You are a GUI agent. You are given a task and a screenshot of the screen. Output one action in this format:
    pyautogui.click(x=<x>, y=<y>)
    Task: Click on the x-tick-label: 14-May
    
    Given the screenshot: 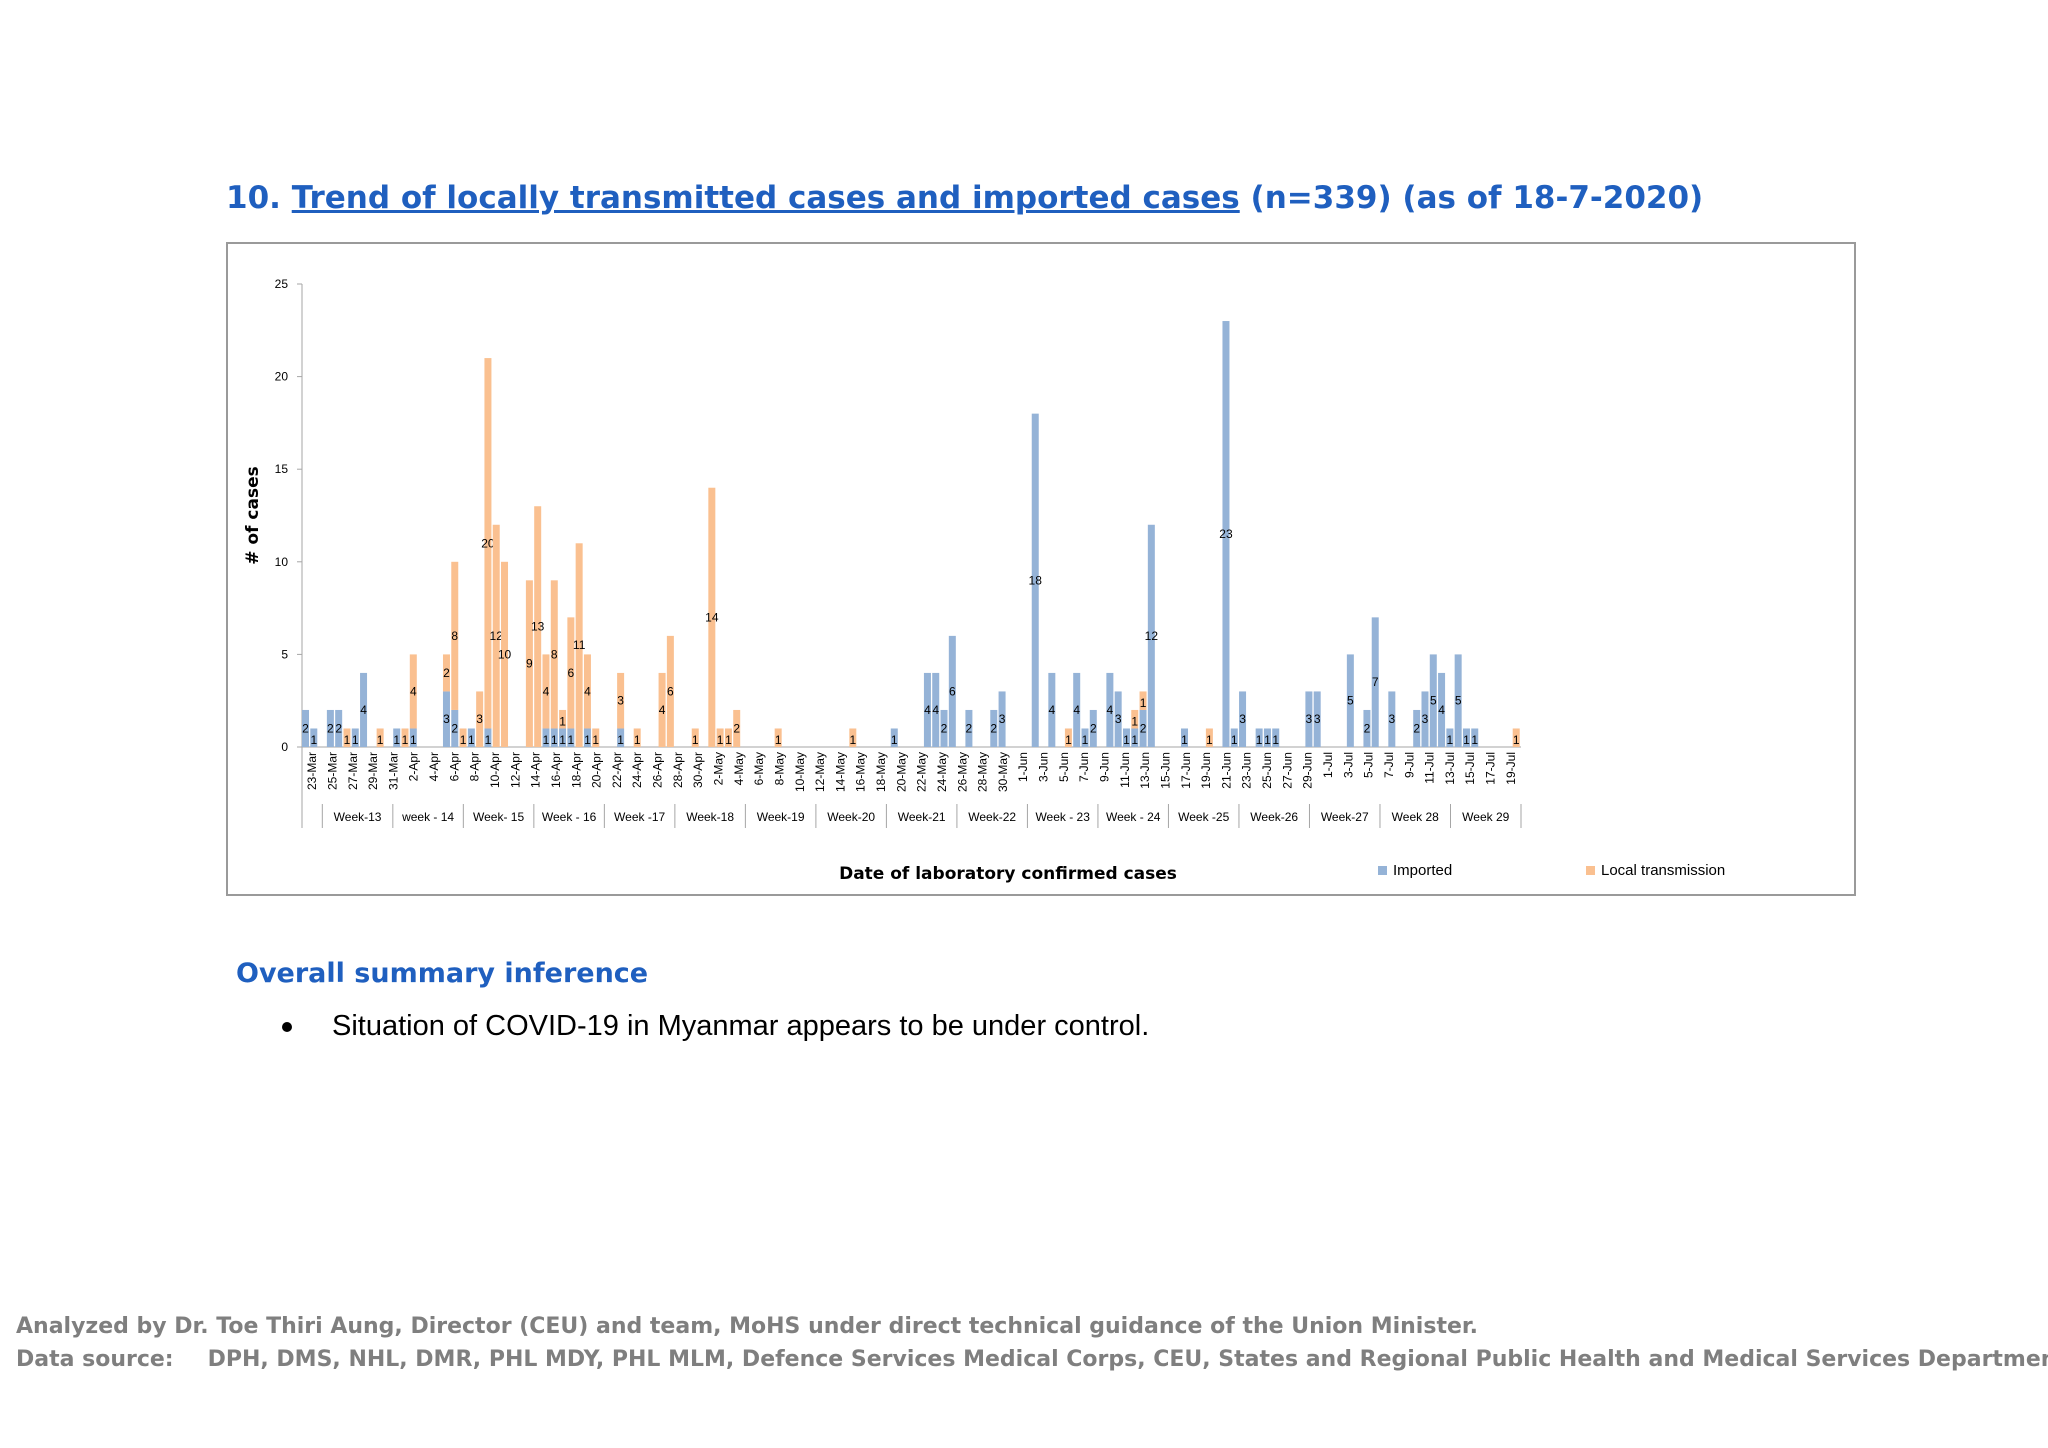 What is the action you would take?
    pyautogui.click(x=840, y=772)
    